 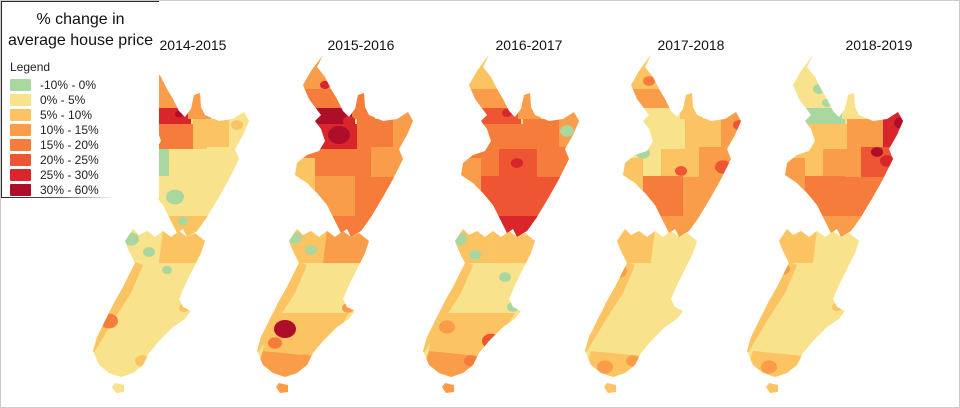 I want to click on south-island, so click(x=479, y=303).